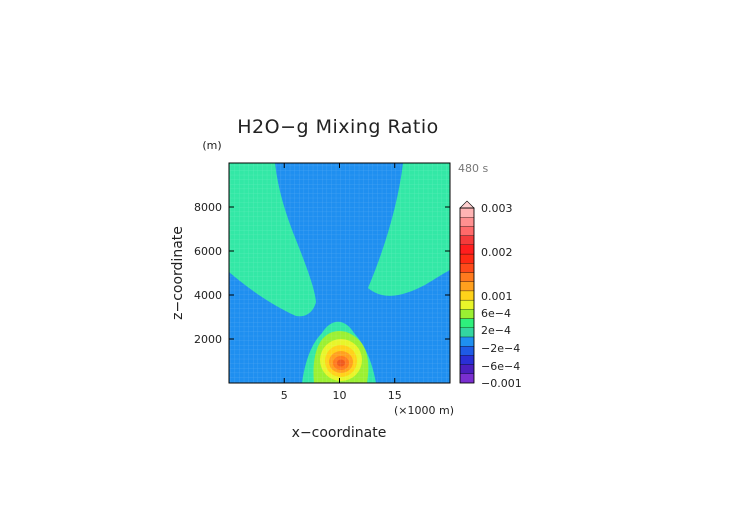 The image size is (752, 532). Describe the element at coordinates (501, 383) in the screenshot. I see `colorbar-label-7: −0.001` at that location.